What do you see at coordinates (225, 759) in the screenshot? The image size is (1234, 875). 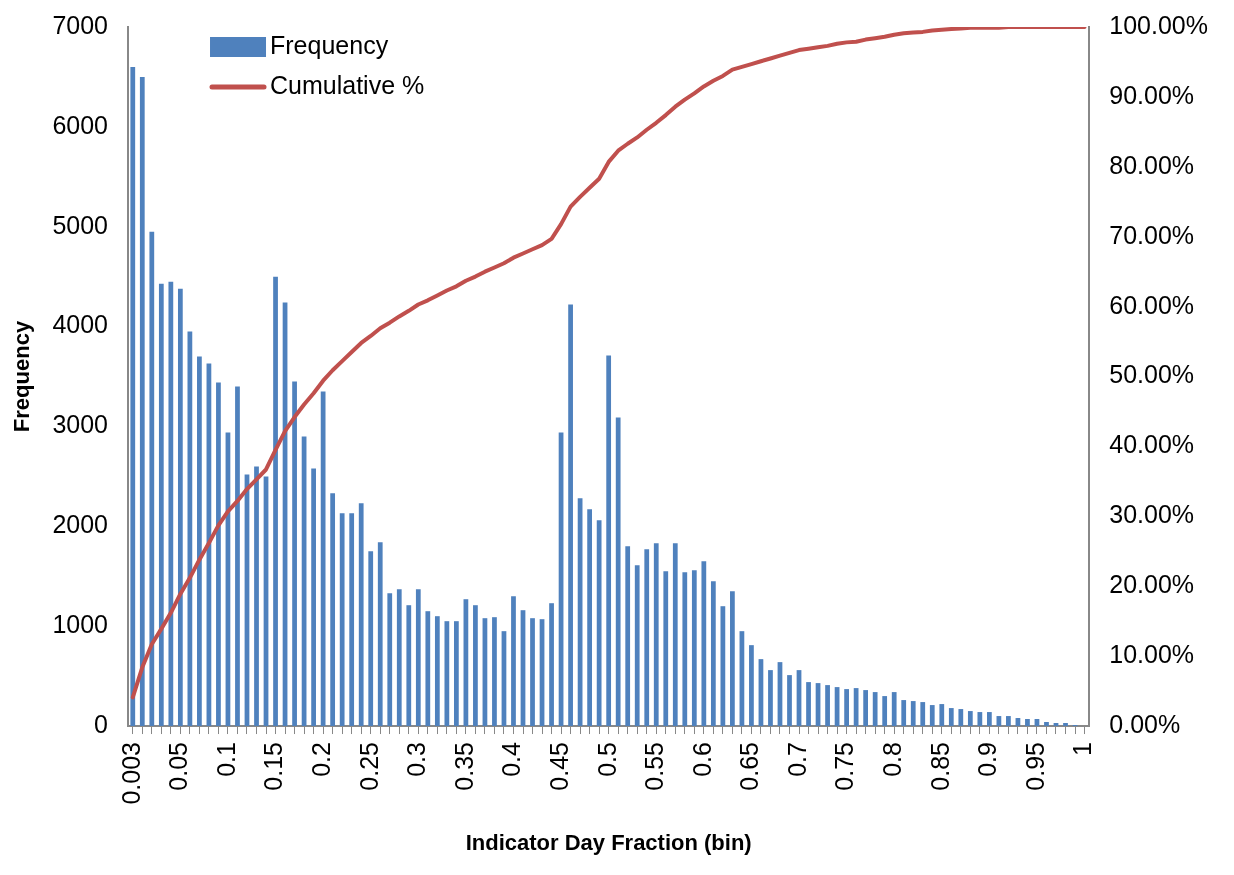 I see `x-tick-label: 0.1` at bounding box center [225, 759].